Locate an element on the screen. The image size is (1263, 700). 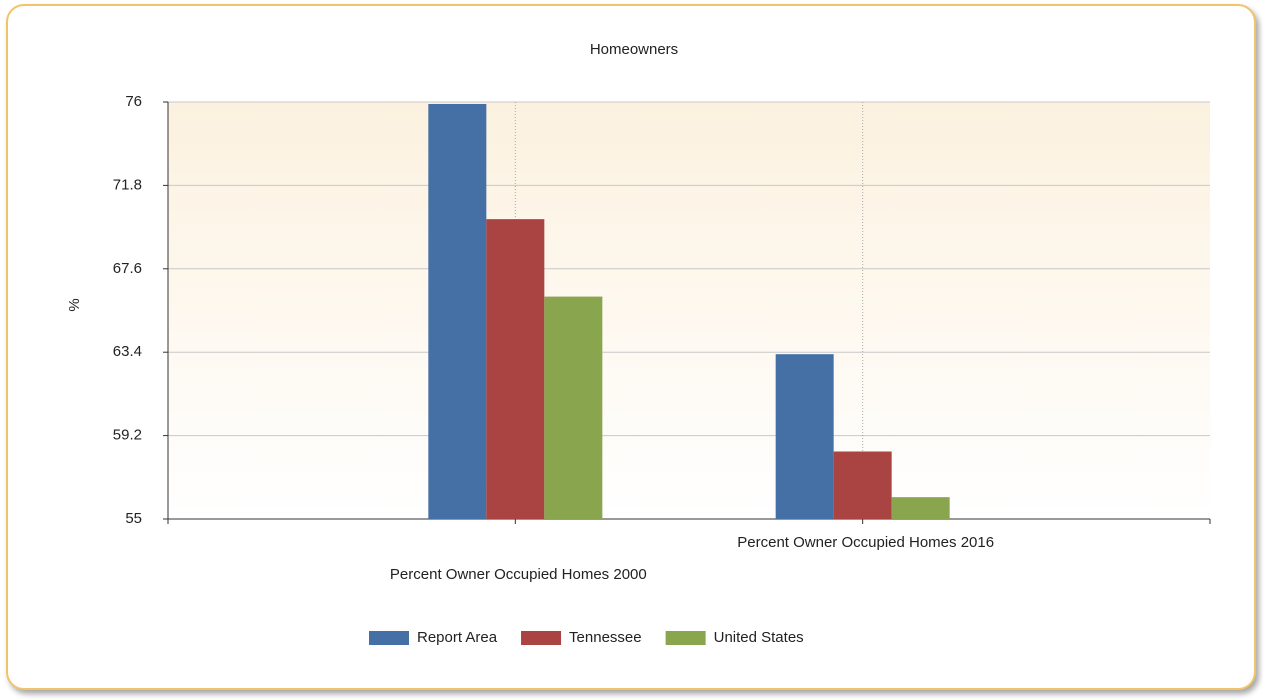
y-tick-label: 55 is located at coordinates (133, 518).